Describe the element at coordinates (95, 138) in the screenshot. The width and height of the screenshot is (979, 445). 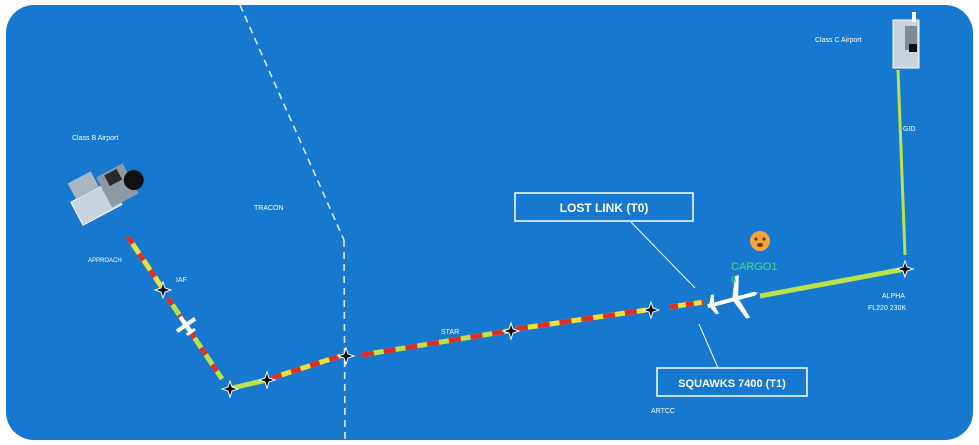
I see `class-b-airport-label: Class B Airport` at that location.